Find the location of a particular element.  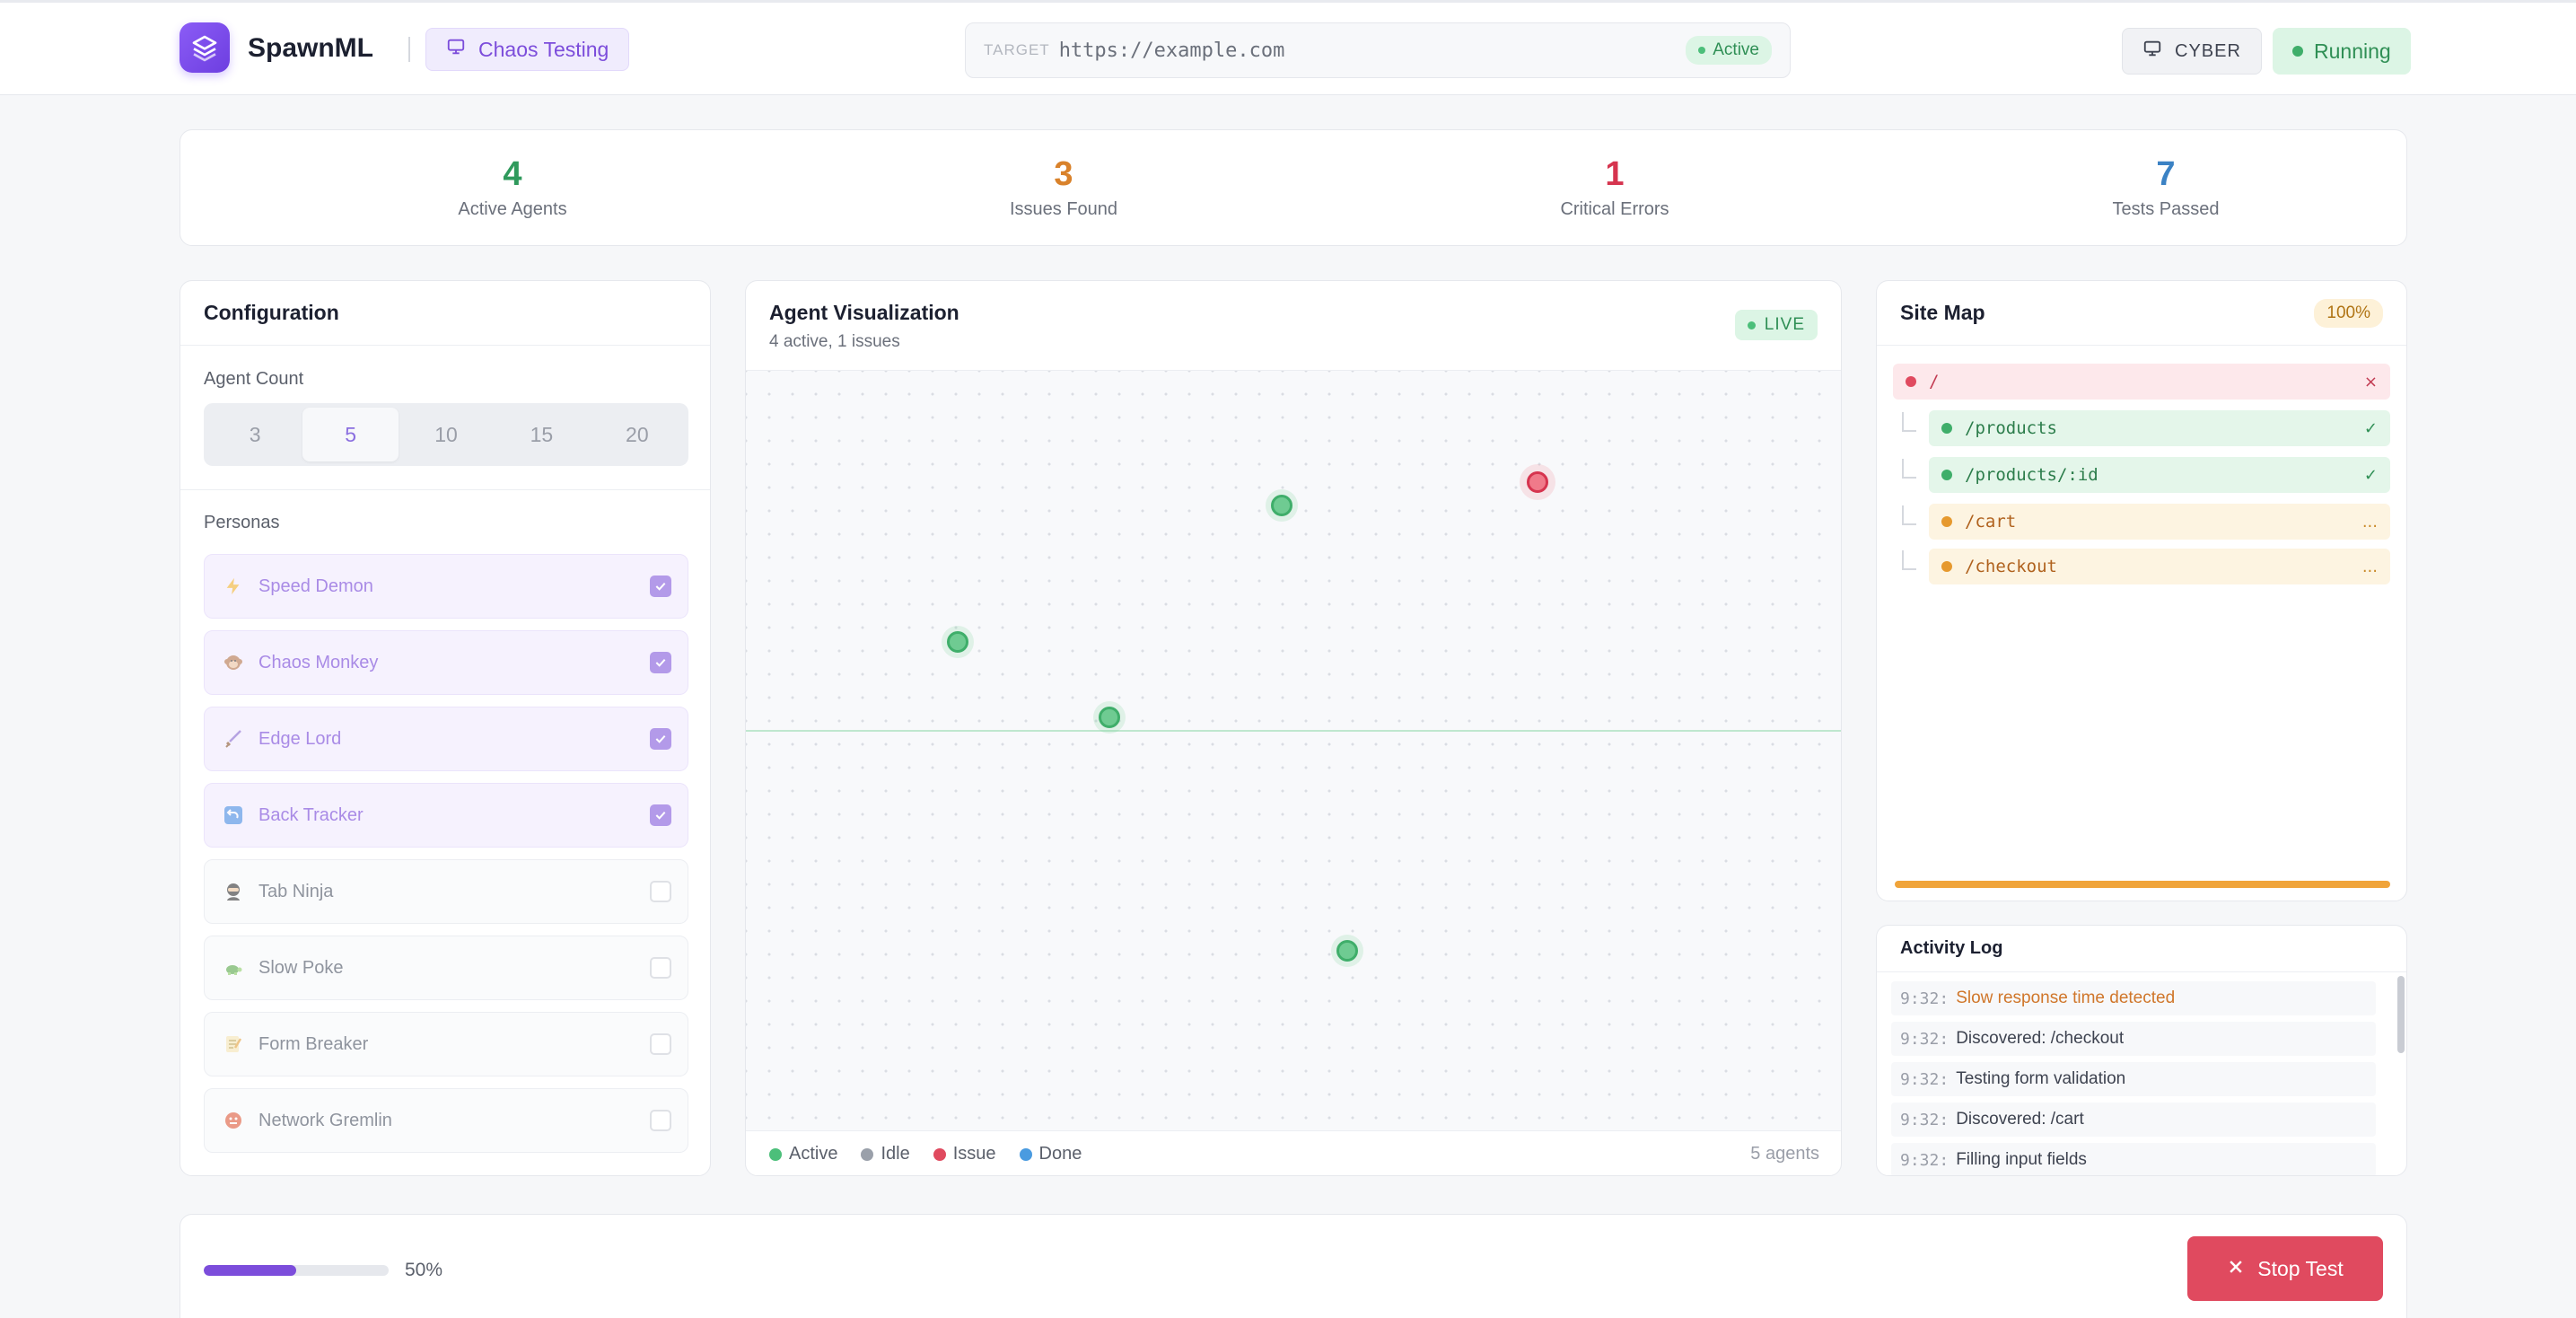

persona-back-tracker: Back Tracker is located at coordinates (446, 816).